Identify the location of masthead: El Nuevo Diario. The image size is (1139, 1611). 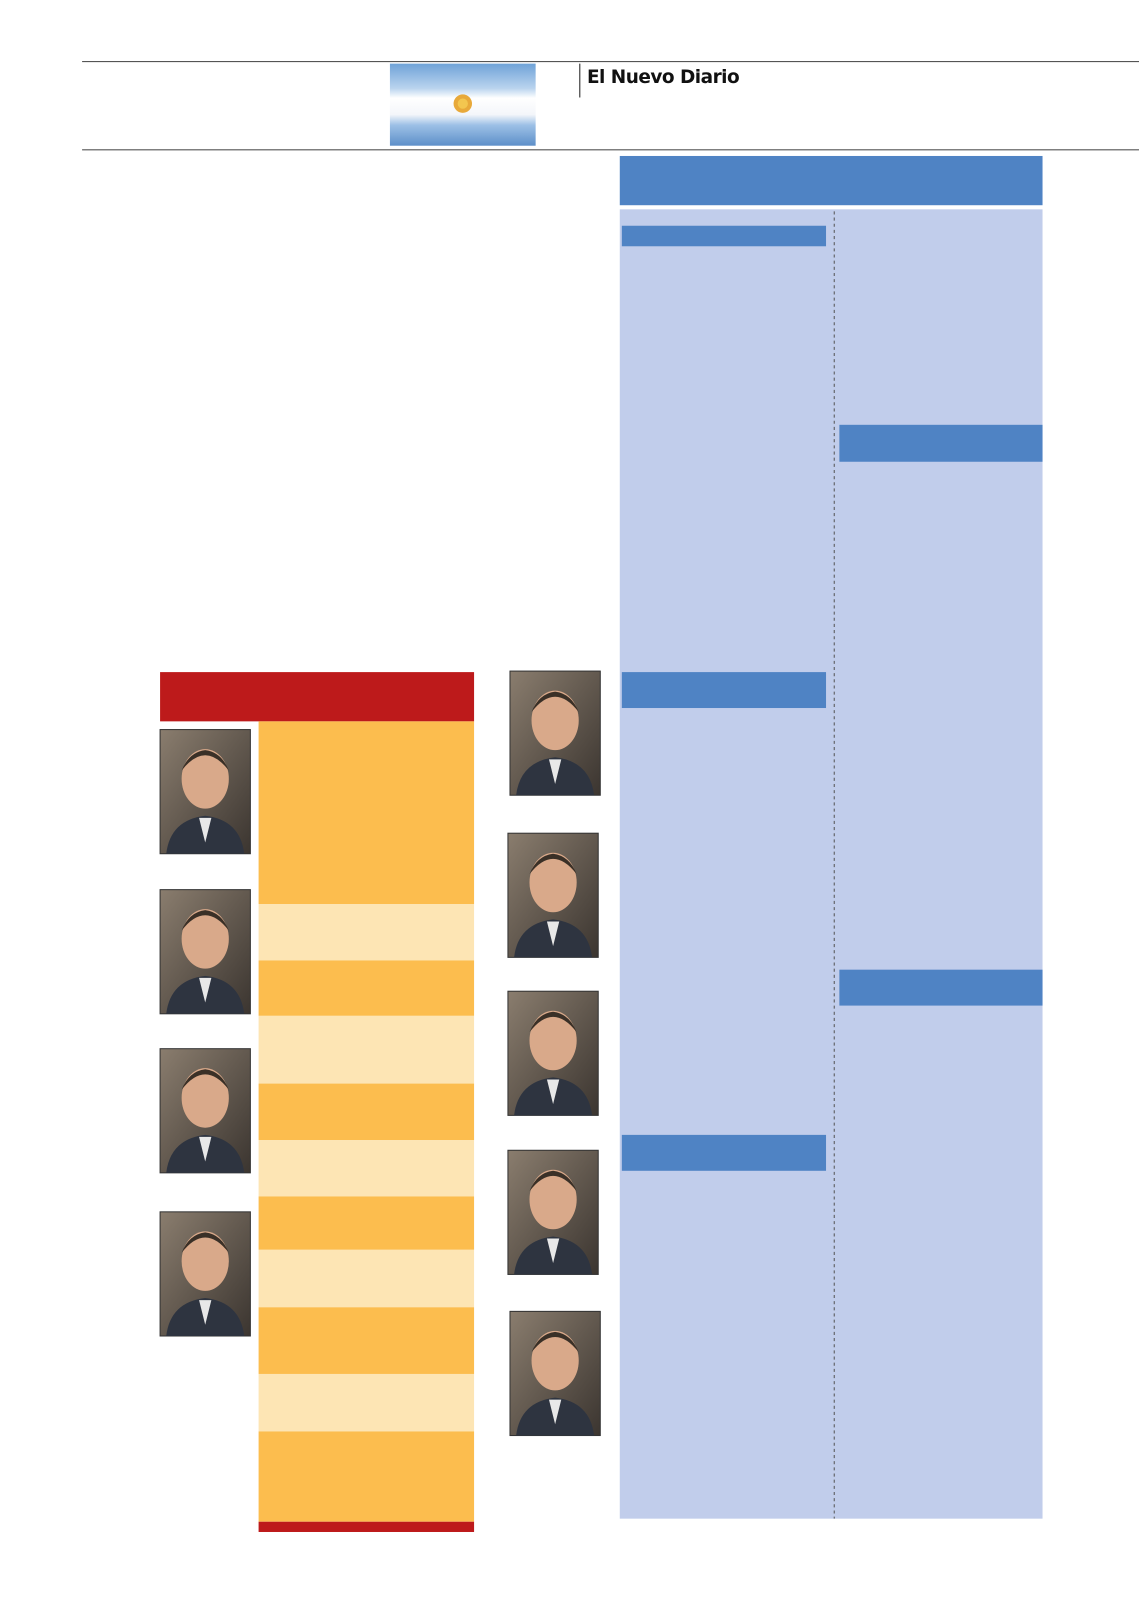
(663, 77).